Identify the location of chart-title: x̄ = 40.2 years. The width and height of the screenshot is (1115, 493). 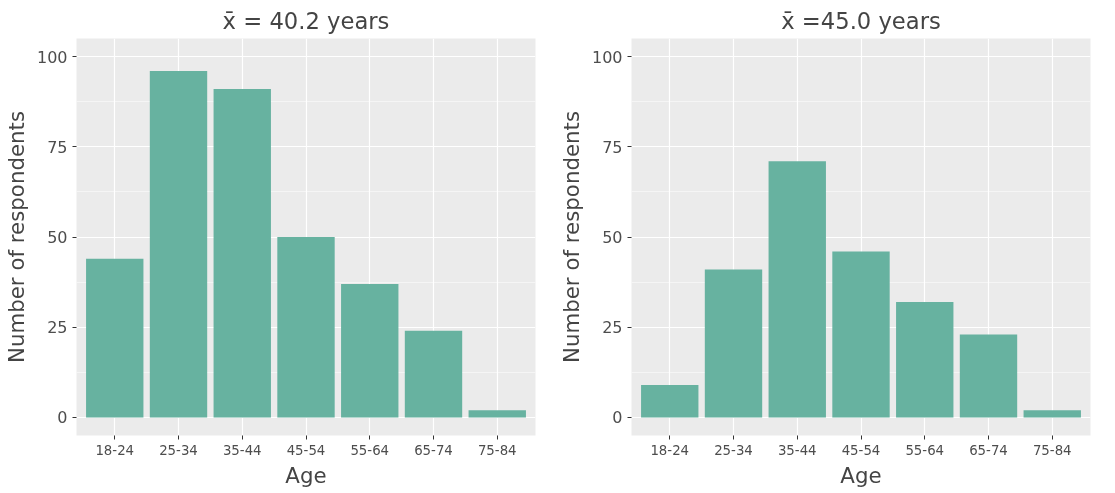
(306, 20).